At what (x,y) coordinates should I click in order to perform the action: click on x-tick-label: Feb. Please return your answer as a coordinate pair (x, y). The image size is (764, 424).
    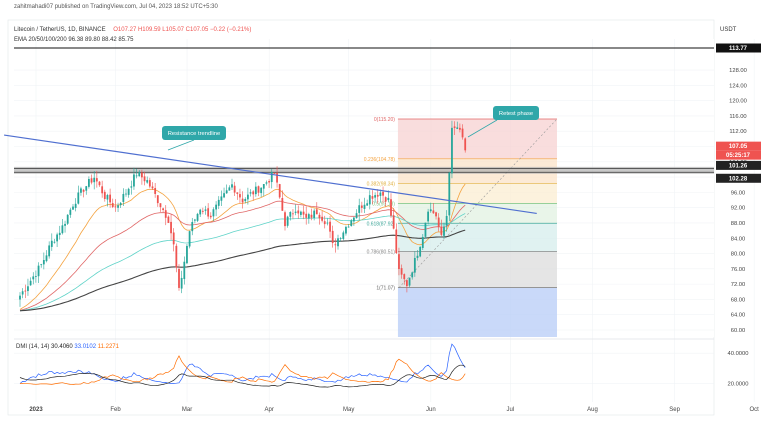
    Looking at the image, I should click on (115, 410).